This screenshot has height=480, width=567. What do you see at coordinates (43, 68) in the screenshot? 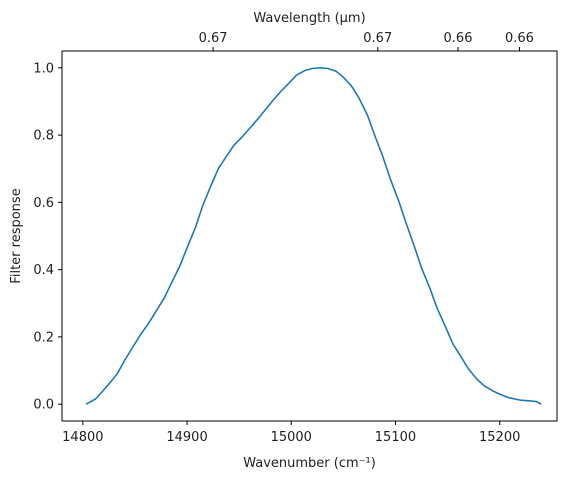
I see `y-tick-label: 1.0` at bounding box center [43, 68].